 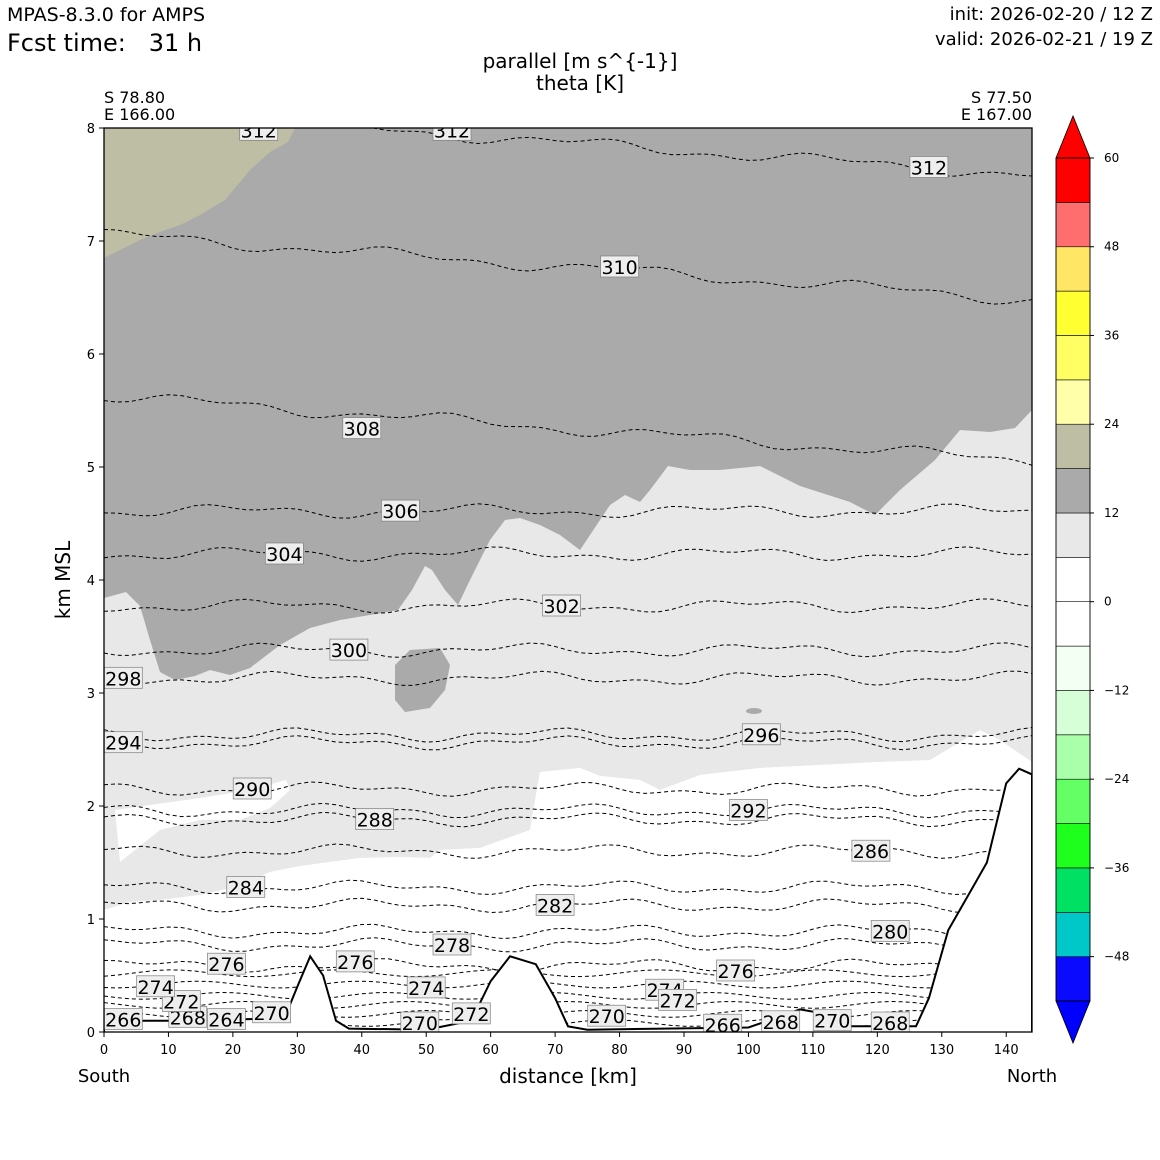 What do you see at coordinates (555, 905) in the screenshot?
I see `contour-label: 282` at bounding box center [555, 905].